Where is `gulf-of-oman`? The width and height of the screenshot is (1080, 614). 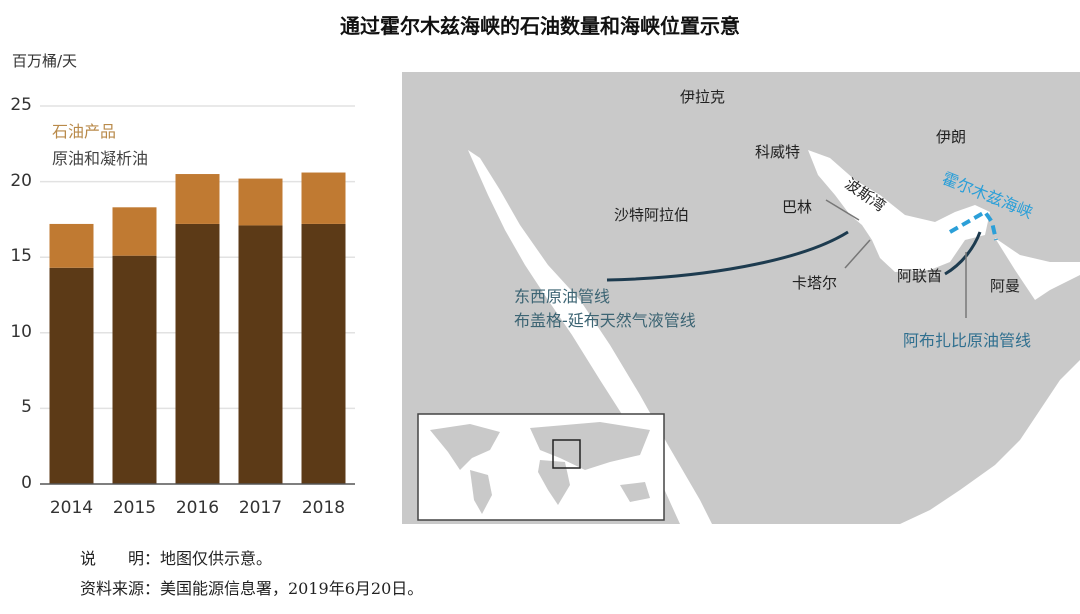 gulf-of-oman is located at coordinates (1037, 269).